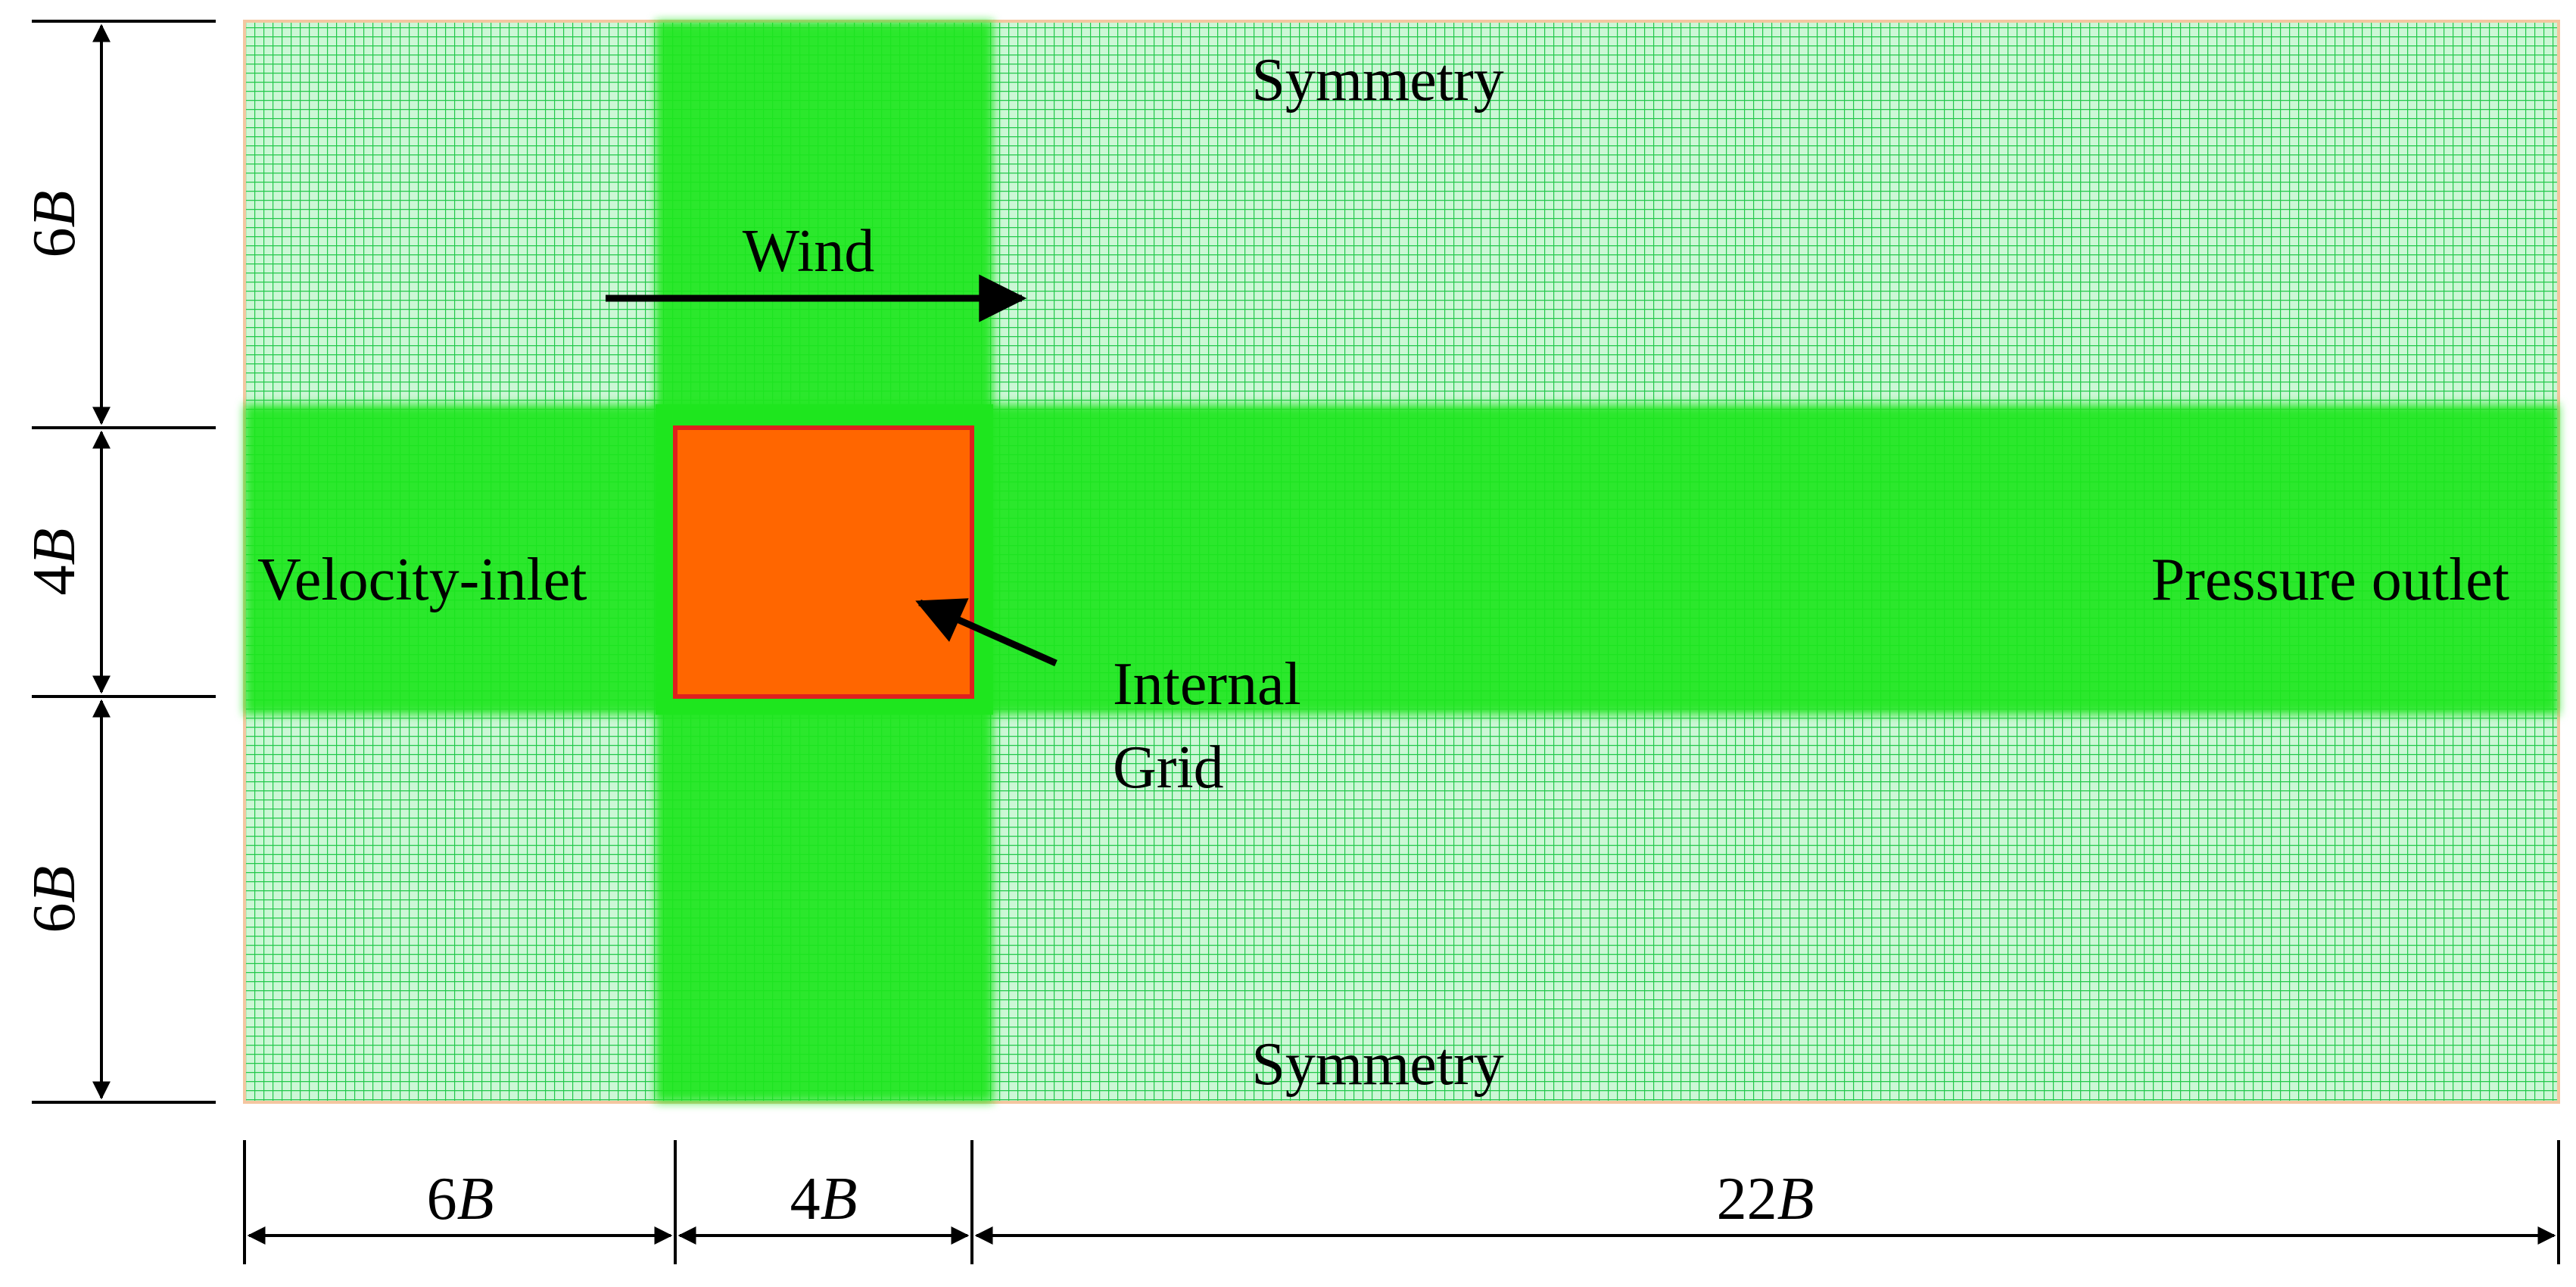 The image size is (2576, 1287). What do you see at coordinates (124, 562) in the screenshot?
I see `vertical-dimensions` at bounding box center [124, 562].